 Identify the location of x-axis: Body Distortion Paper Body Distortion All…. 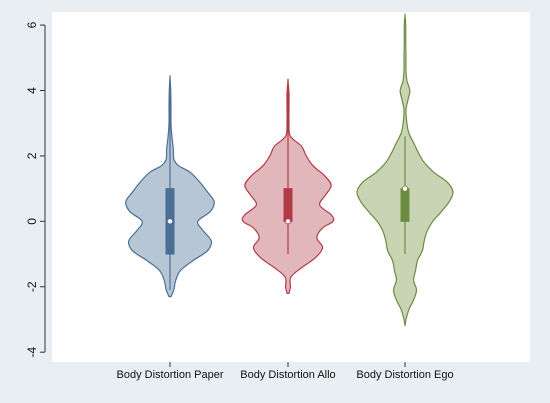
(285, 371).